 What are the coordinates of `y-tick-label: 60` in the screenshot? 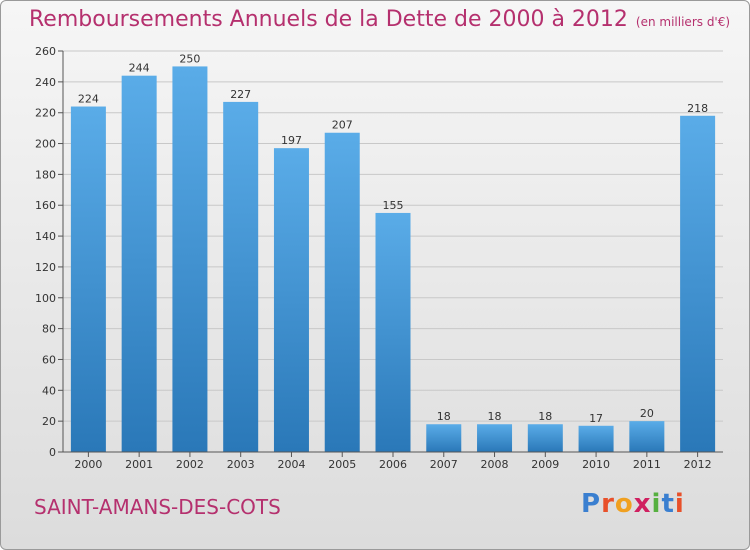 It's located at (49, 359).